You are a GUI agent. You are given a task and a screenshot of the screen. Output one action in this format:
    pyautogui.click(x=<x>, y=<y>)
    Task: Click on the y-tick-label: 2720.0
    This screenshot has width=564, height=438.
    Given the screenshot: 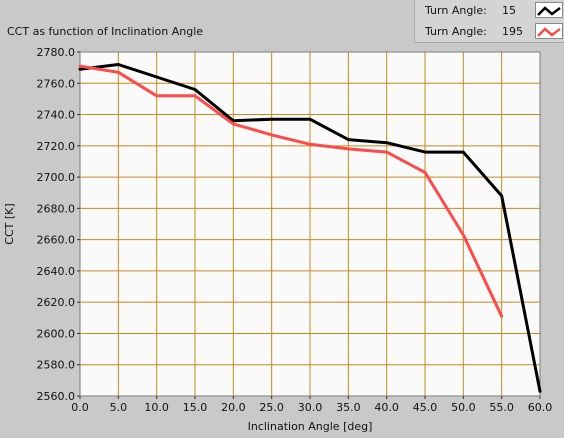 What is the action you would take?
    pyautogui.click(x=56, y=146)
    